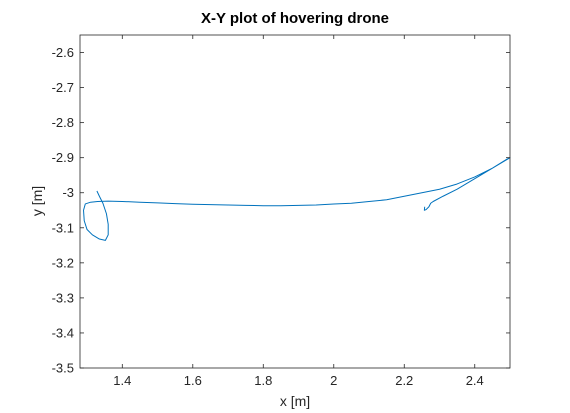 This screenshot has height=413, width=570. Describe the element at coordinates (63, 52) in the screenshot. I see `y-tick-label: -2.6` at that location.